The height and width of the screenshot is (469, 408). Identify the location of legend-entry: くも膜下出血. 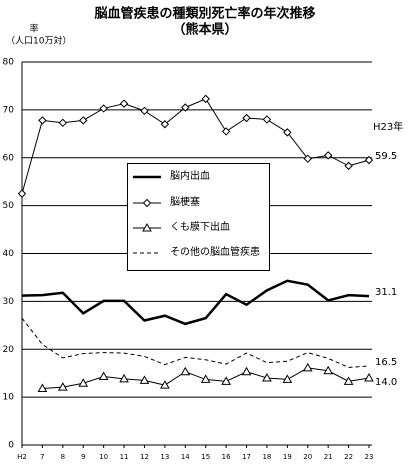
(197, 228).